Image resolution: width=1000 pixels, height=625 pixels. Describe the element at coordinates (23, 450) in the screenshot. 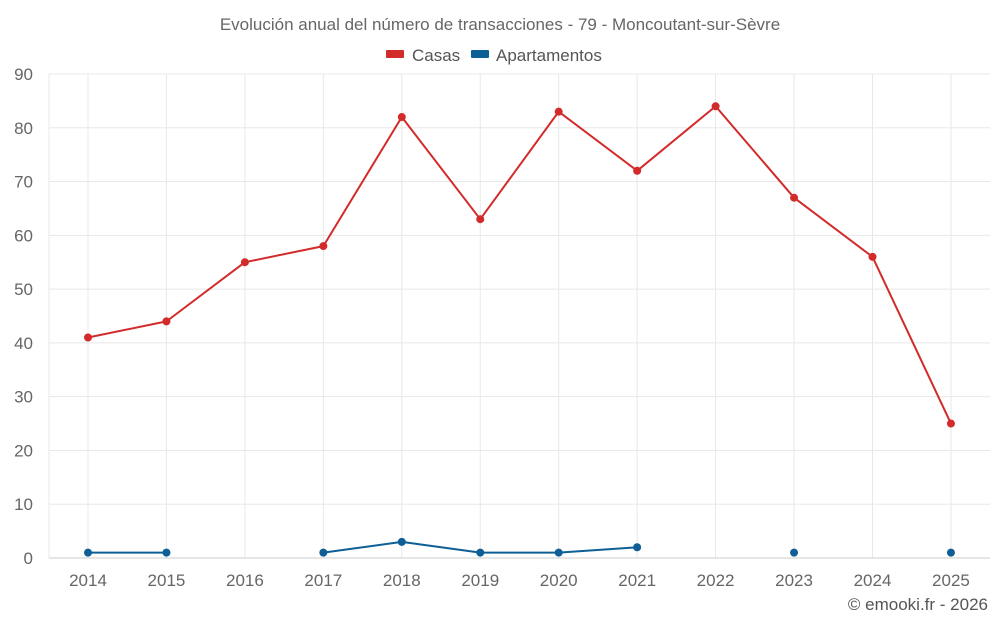

I see `y-tick-label-20: 20` at that location.